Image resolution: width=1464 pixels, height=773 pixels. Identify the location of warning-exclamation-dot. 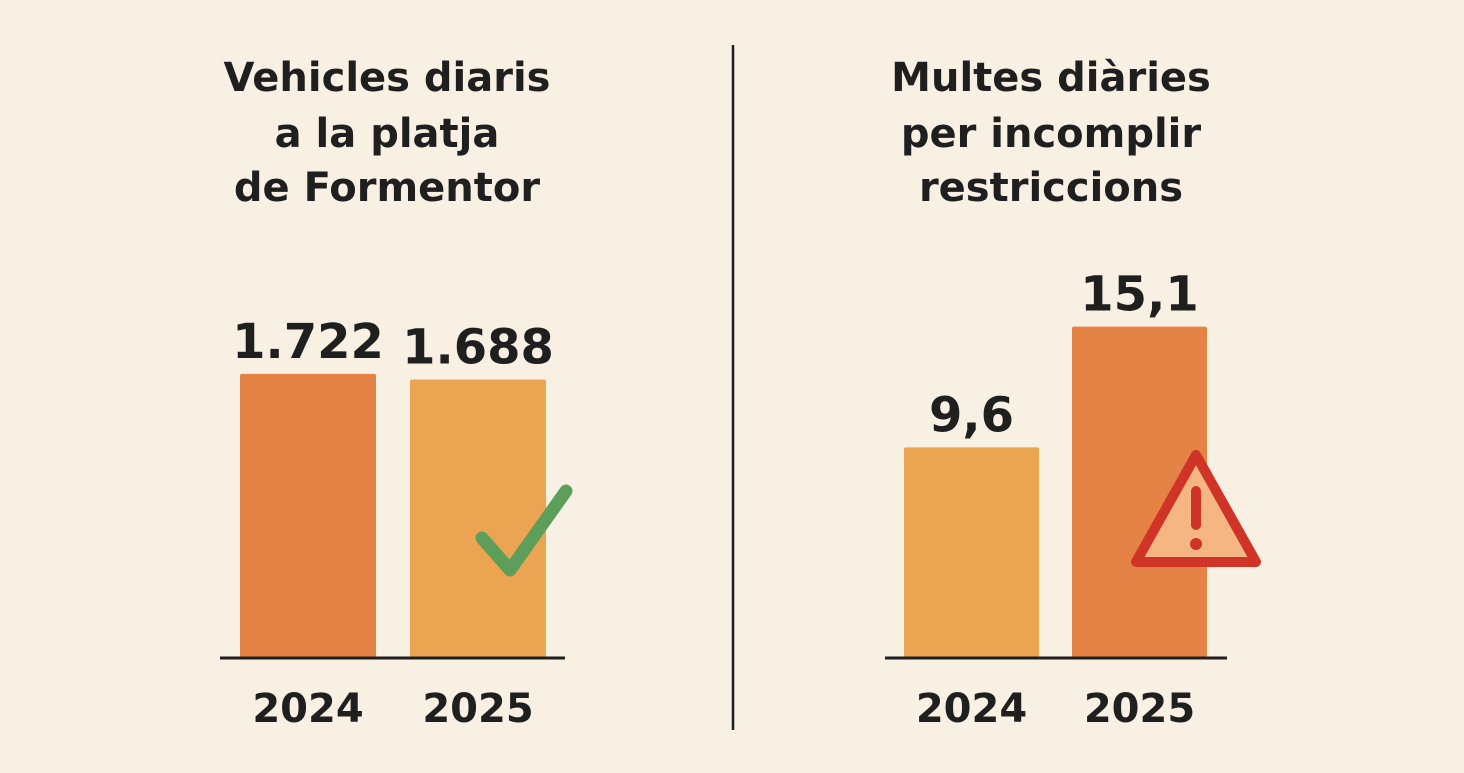
(1196, 544).